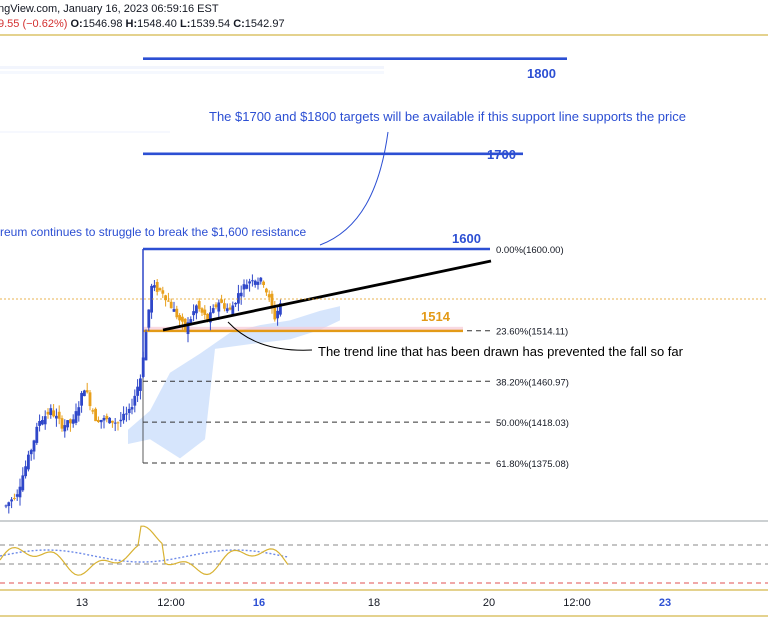  Describe the element at coordinates (131, 24) in the screenshot. I see `high-label: H:` at that location.